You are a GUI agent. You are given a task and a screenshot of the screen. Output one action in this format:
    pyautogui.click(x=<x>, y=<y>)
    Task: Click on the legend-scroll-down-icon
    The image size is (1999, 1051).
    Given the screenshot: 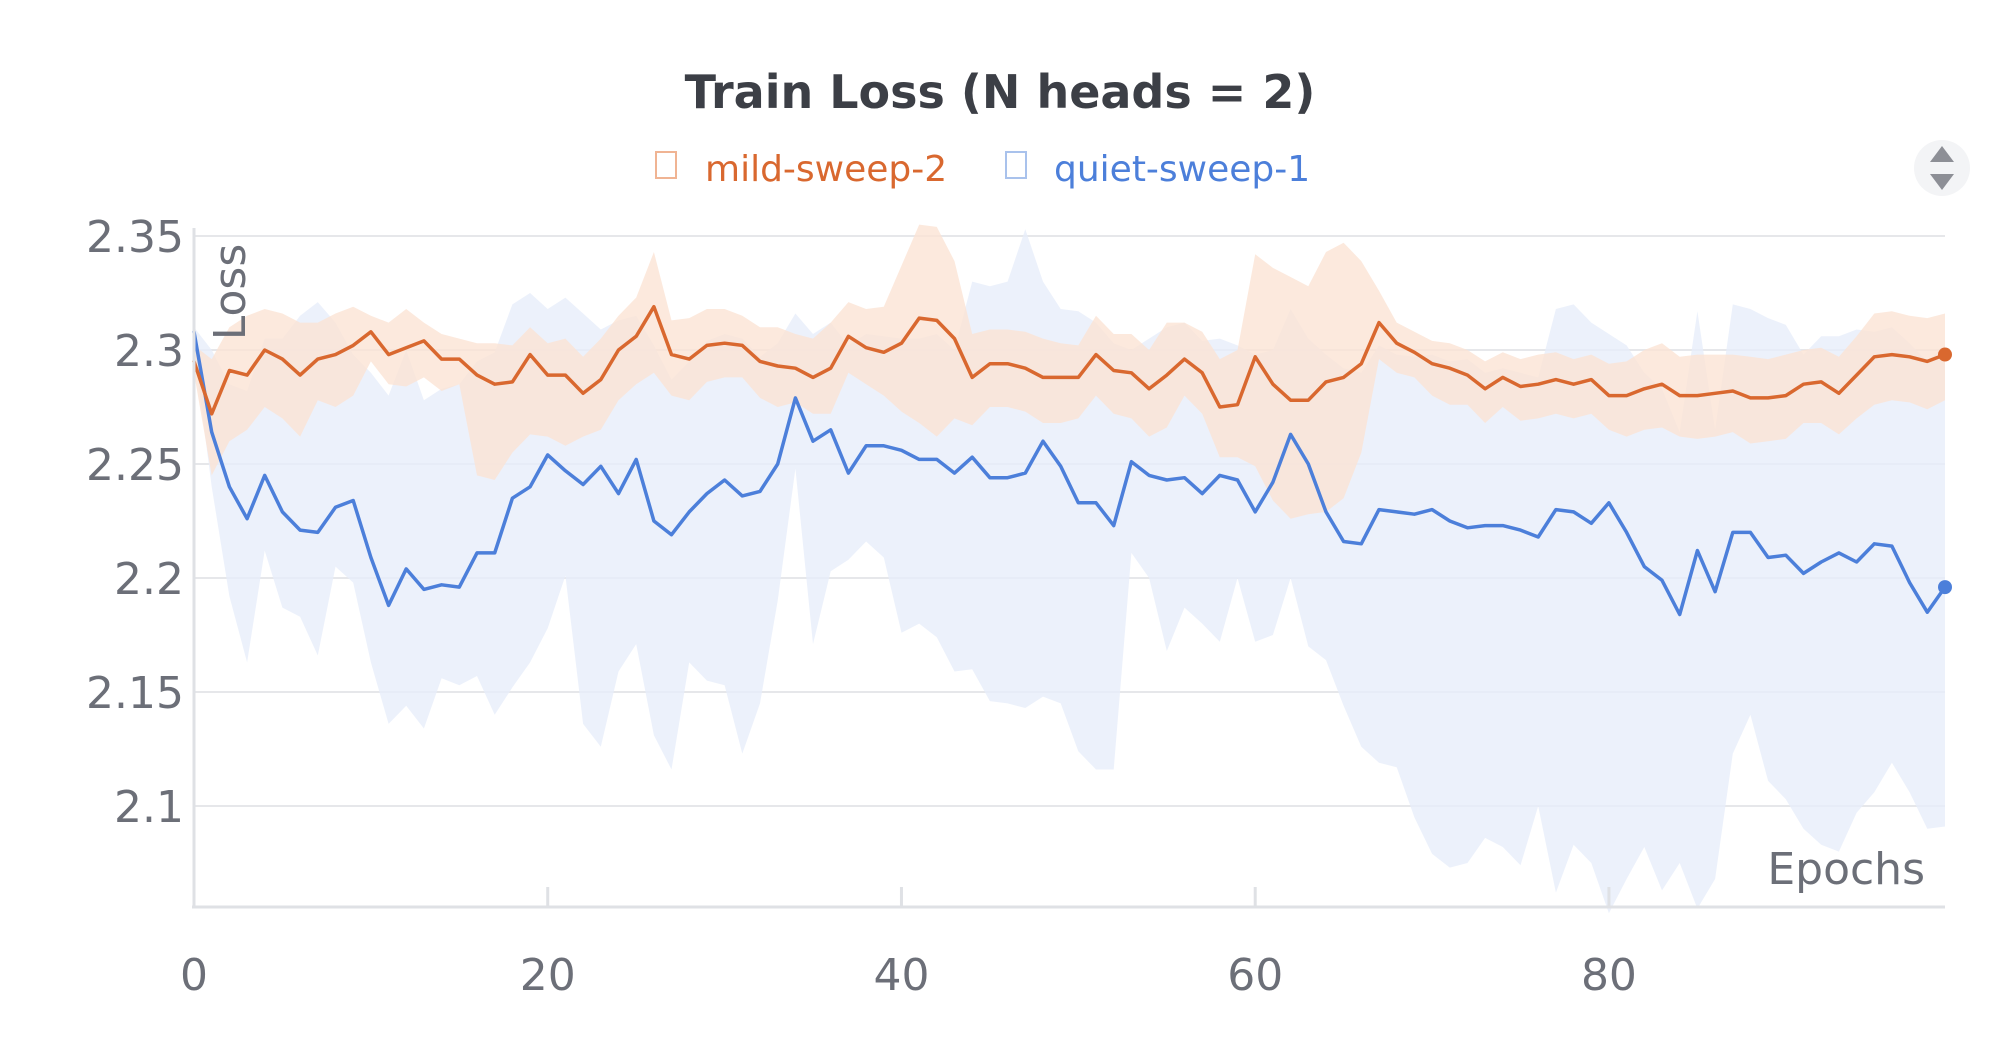 What is the action you would take?
    pyautogui.click(x=1942, y=182)
    